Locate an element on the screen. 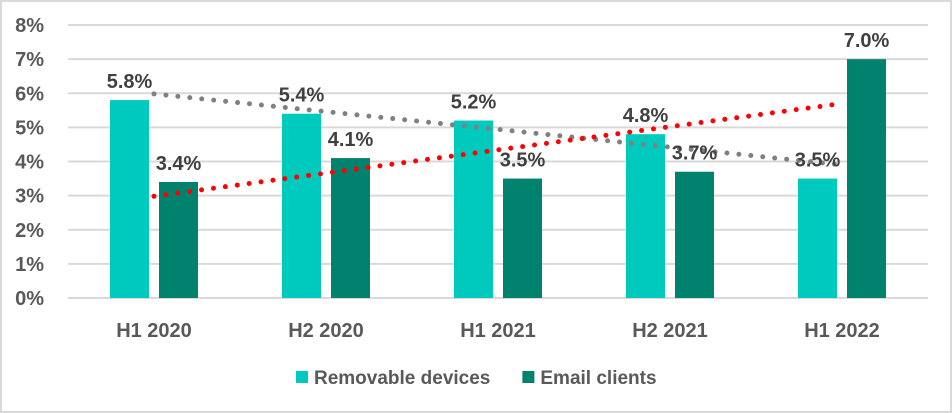  x-axis: H1 2020 H2 2020 H1 2021 H2 2021 H1 2022 is located at coordinates (498, 331).